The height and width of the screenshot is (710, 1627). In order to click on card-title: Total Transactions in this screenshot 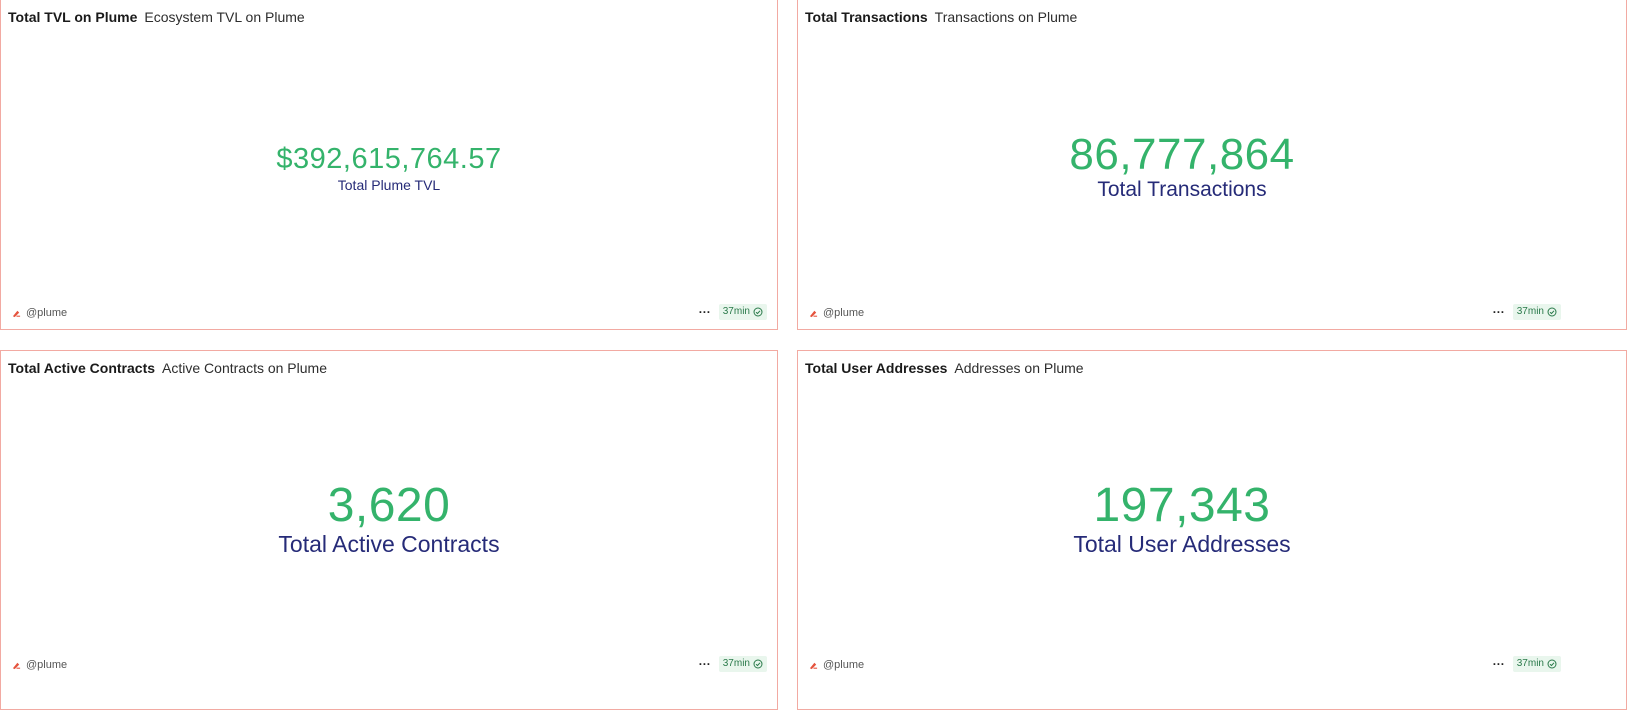, I will do `click(866, 17)`.